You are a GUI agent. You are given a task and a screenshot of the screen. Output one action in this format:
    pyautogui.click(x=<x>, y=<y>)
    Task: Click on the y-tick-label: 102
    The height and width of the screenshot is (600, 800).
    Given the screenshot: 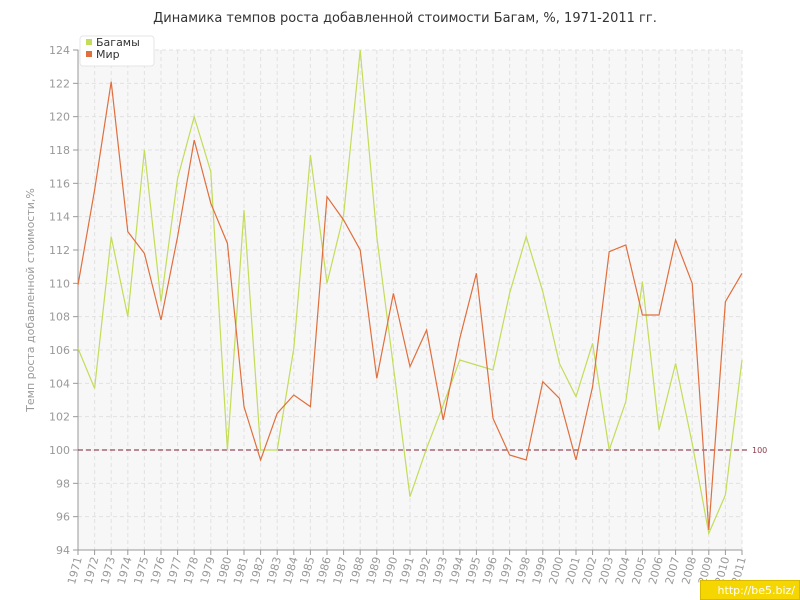 What is the action you would take?
    pyautogui.click(x=59, y=417)
    